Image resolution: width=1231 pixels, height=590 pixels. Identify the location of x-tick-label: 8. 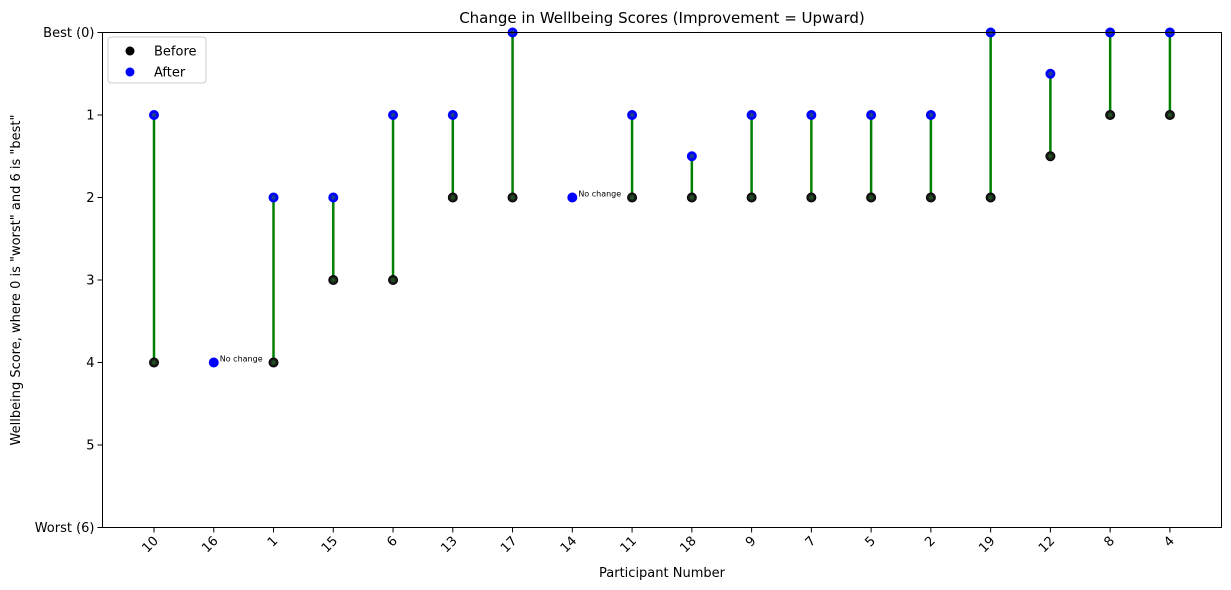
(1110, 542).